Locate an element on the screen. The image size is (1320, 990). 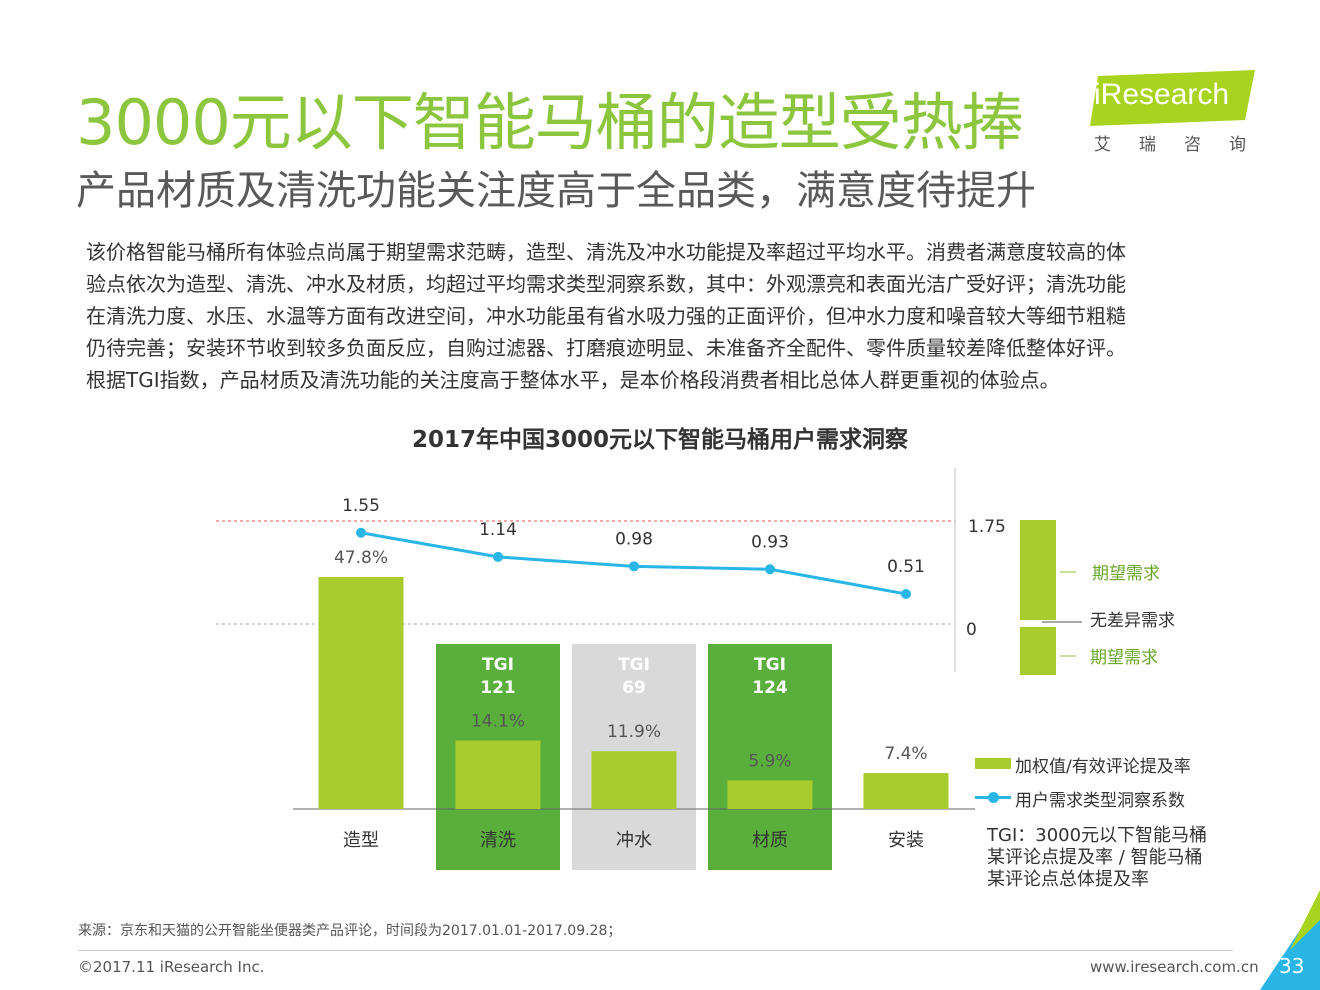
legend-bar-swatch is located at coordinates (993, 763).